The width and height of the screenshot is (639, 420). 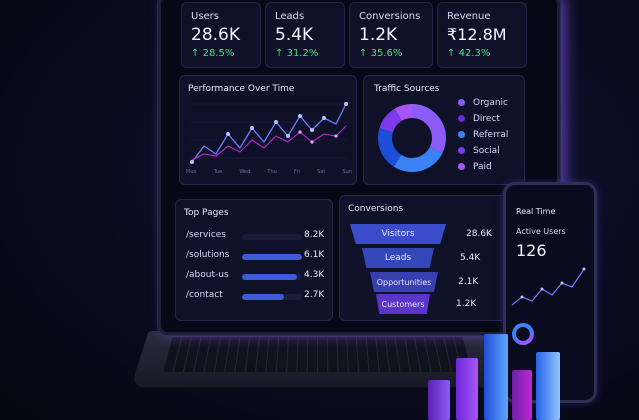 I want to click on kpi-card-leads: Leads 5.4K ↑ 31.2%, so click(x=305, y=35).